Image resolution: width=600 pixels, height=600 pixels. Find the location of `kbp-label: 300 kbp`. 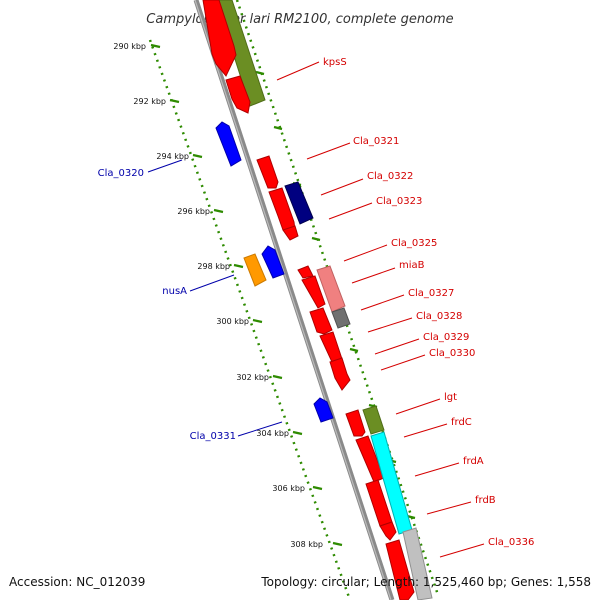

kbp-label: 300 kbp is located at coordinates (232, 321).